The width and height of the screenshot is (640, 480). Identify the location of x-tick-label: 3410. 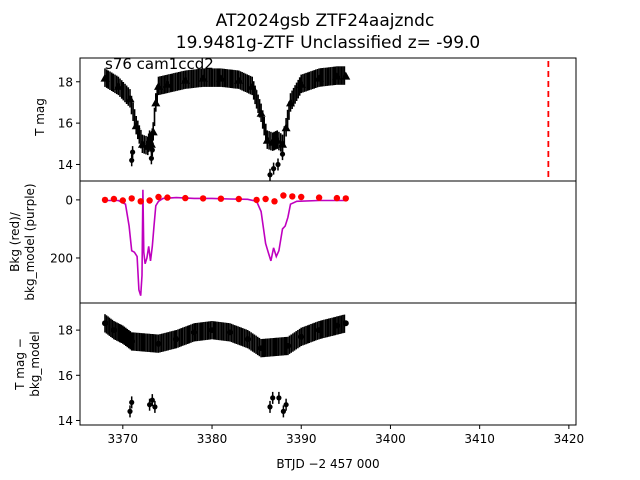
(479, 439).